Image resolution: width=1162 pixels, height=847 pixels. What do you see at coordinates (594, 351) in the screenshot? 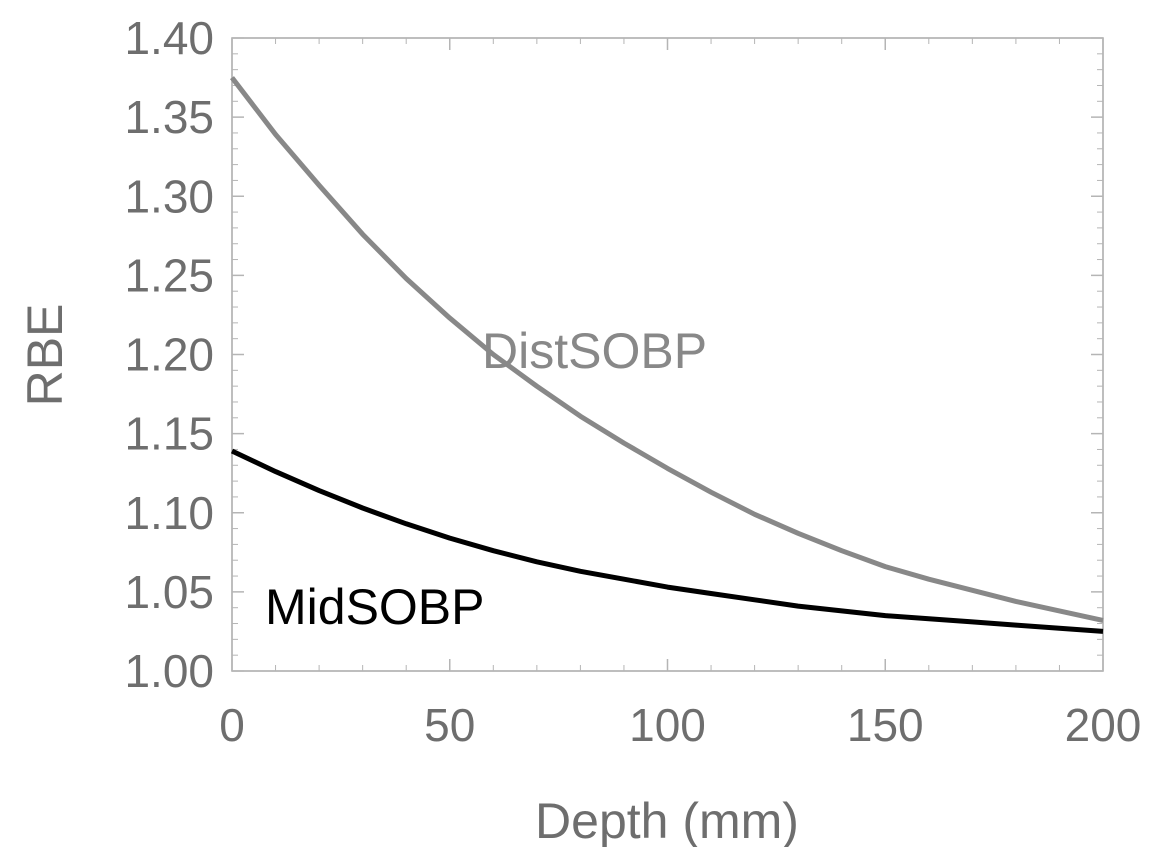
I see `series-label-distsobp: DistSOBP` at bounding box center [594, 351].